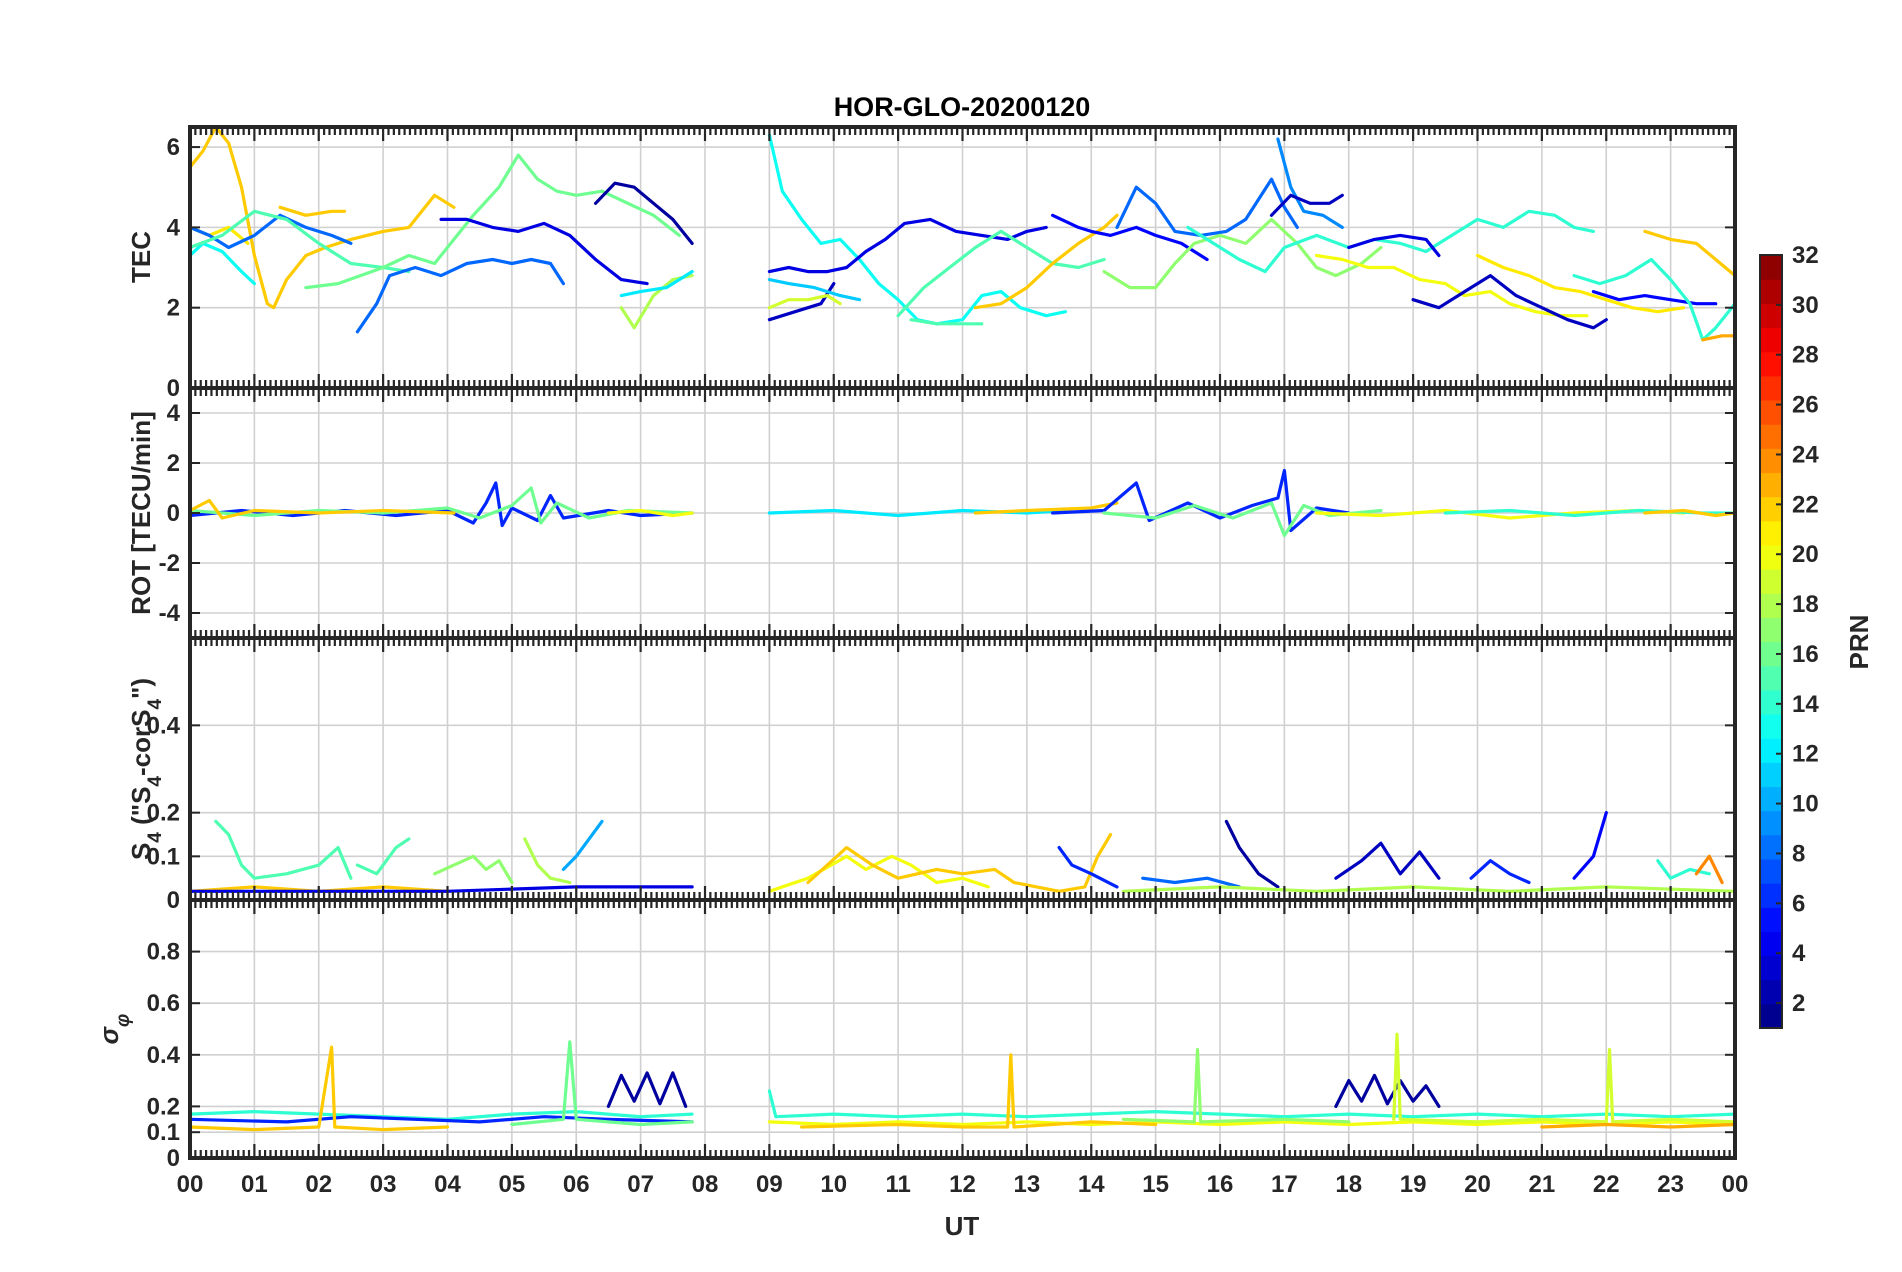  I want to click on colorbar-tick-label: 4, so click(1799, 953).